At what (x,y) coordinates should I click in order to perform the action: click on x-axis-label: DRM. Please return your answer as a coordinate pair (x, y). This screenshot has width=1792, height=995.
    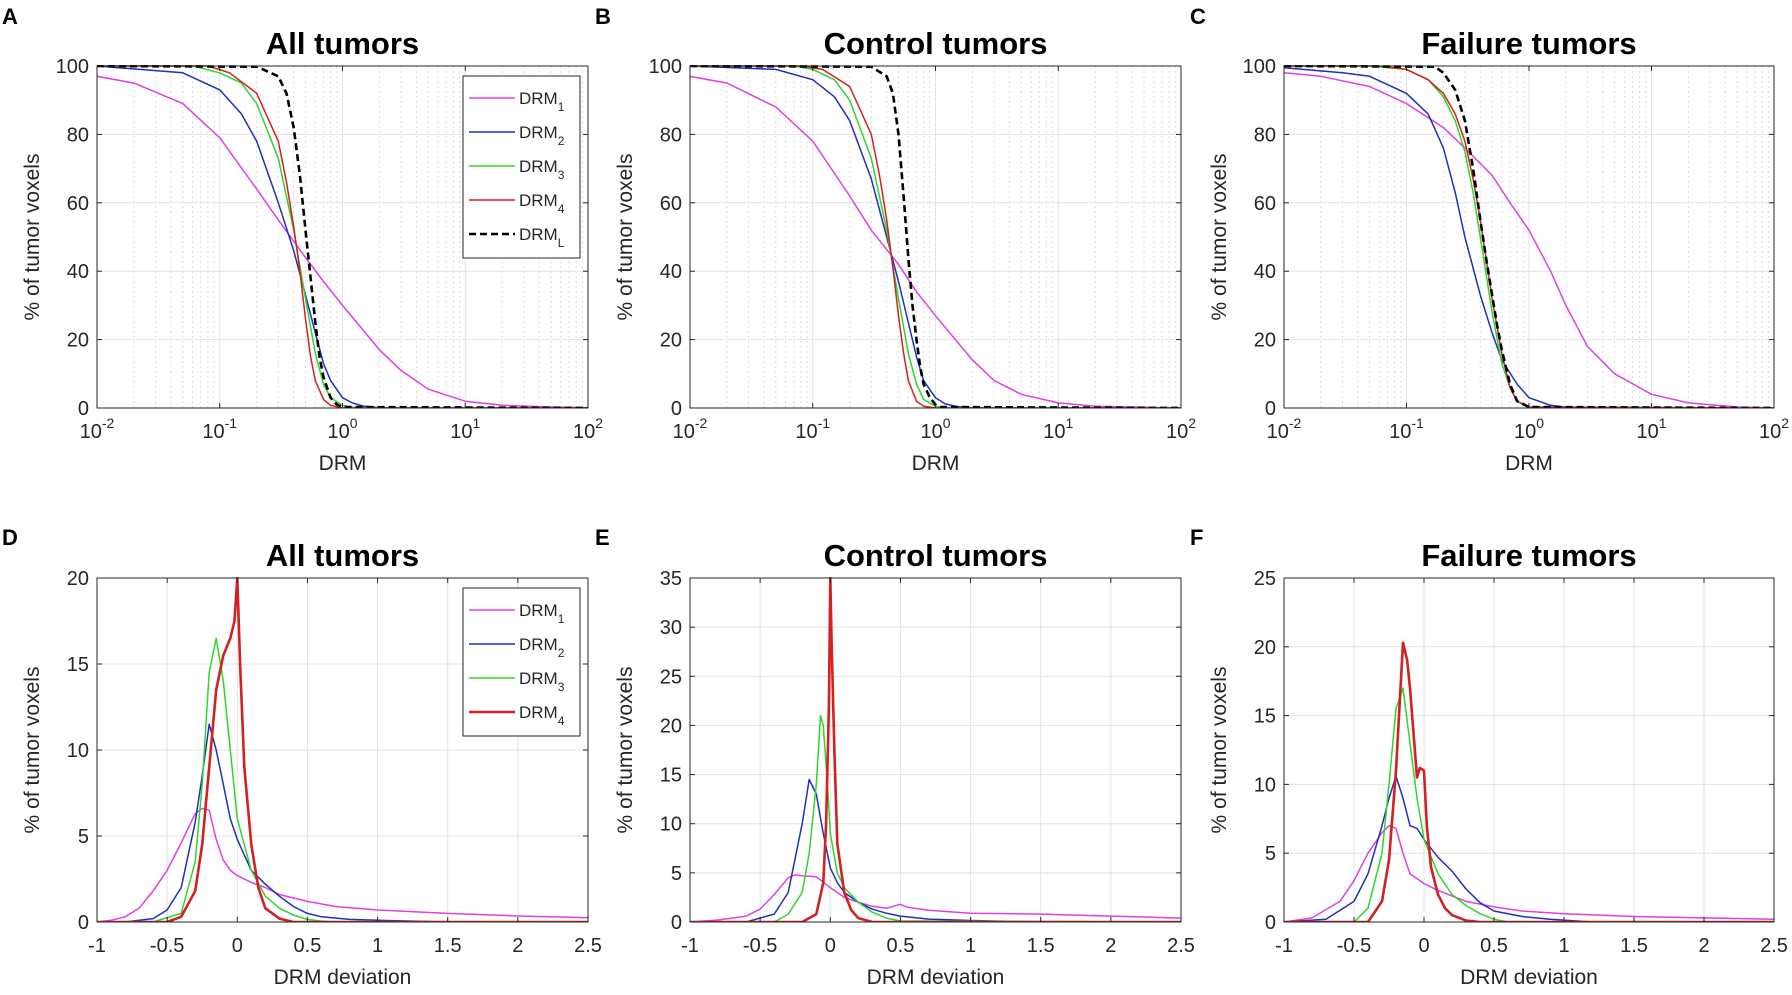
    Looking at the image, I should click on (936, 463).